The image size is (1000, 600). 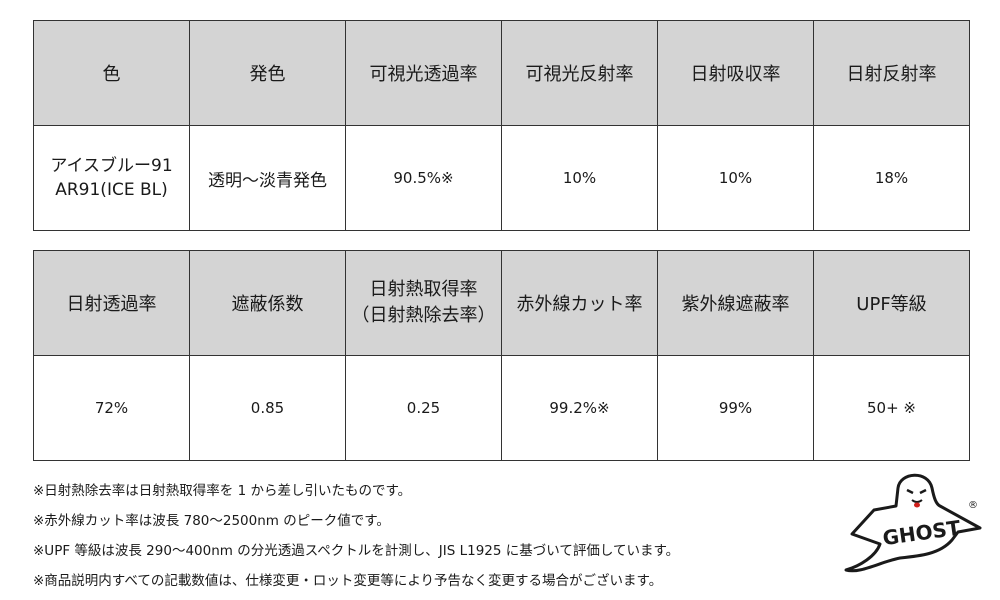 I want to click on cell: 99.2%※, so click(x=579, y=408).